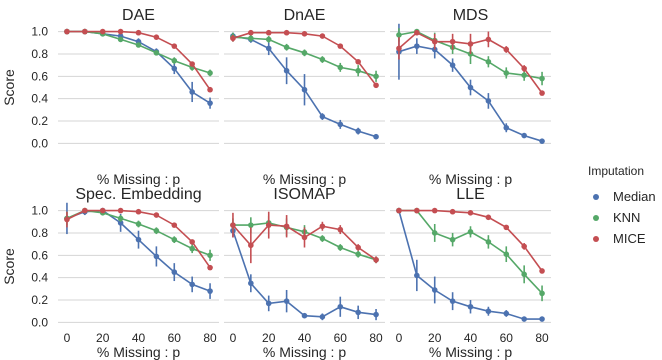 This screenshot has height=360, width=662. What do you see at coordinates (138, 194) in the screenshot?
I see `subplot-title: Spec. Embedding` at bounding box center [138, 194].